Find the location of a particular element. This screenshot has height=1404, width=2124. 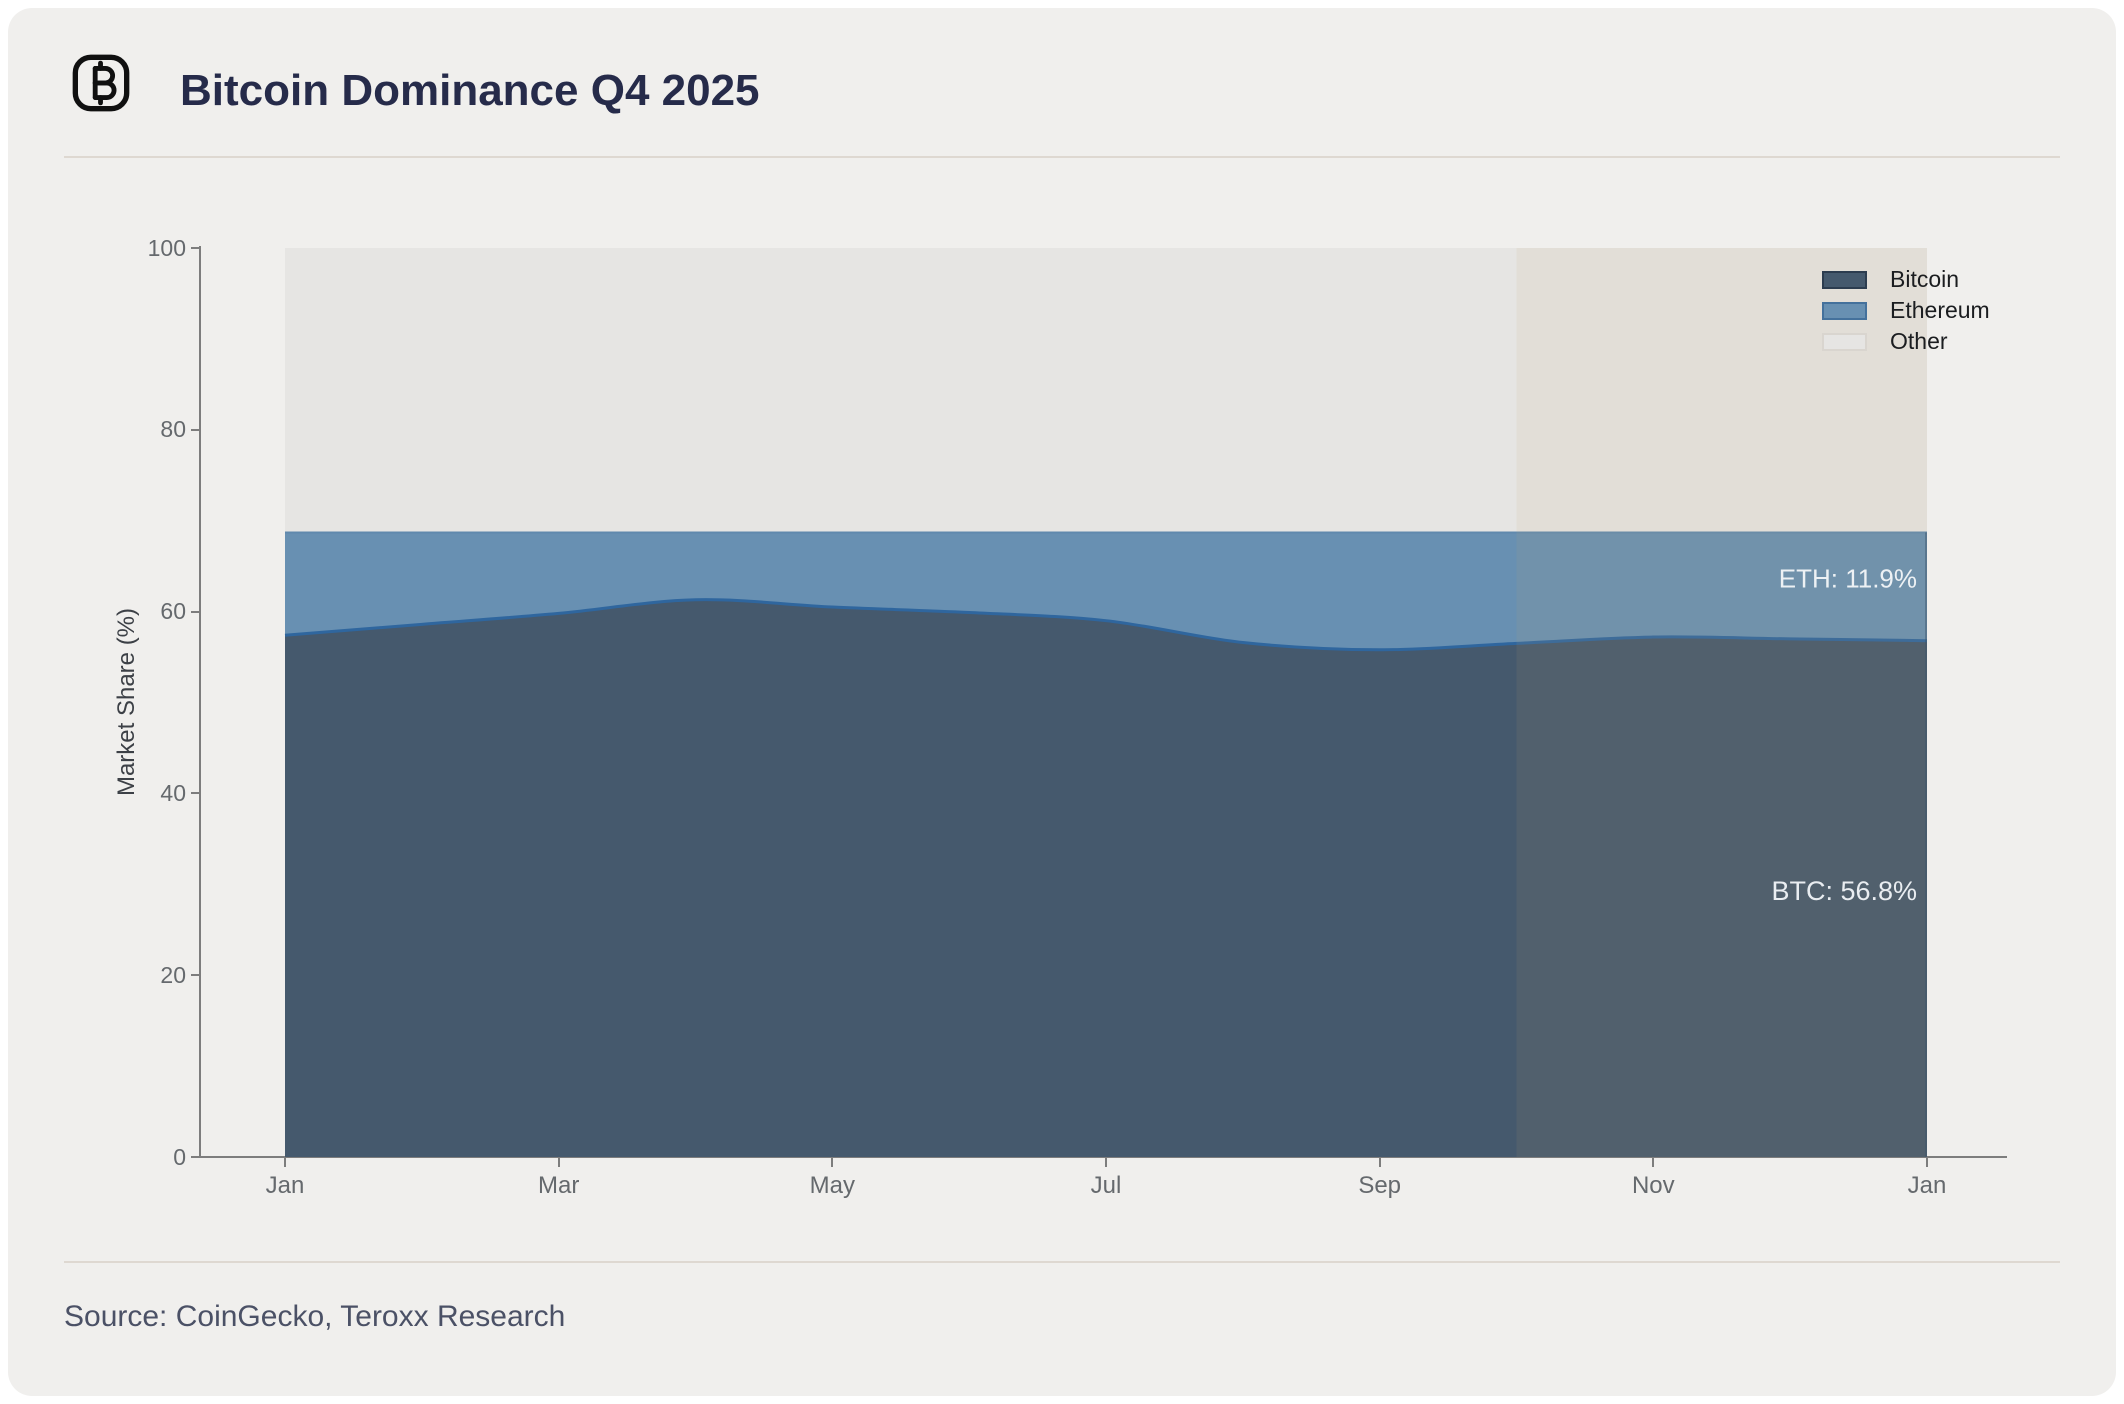

legend-item-other: Other is located at coordinates (1906, 341).